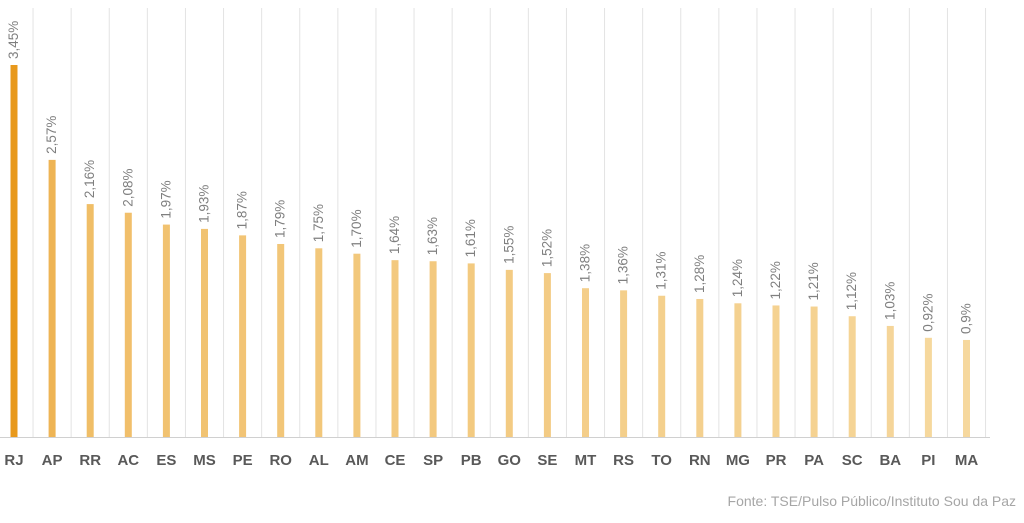  Describe the element at coordinates (814, 371) in the screenshot. I see `bar-pa` at that location.